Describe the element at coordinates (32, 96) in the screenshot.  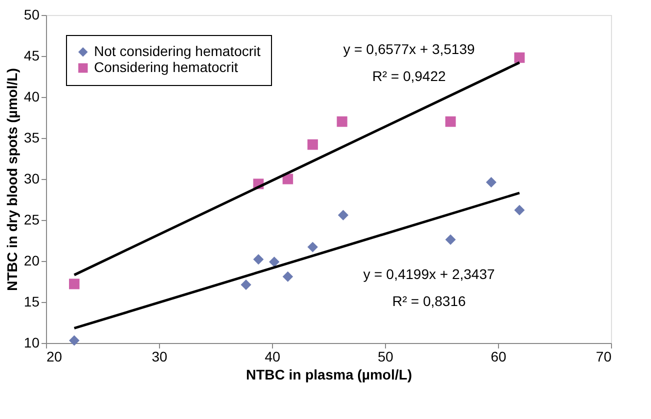
I see `y-tick-label: 40` at that location.